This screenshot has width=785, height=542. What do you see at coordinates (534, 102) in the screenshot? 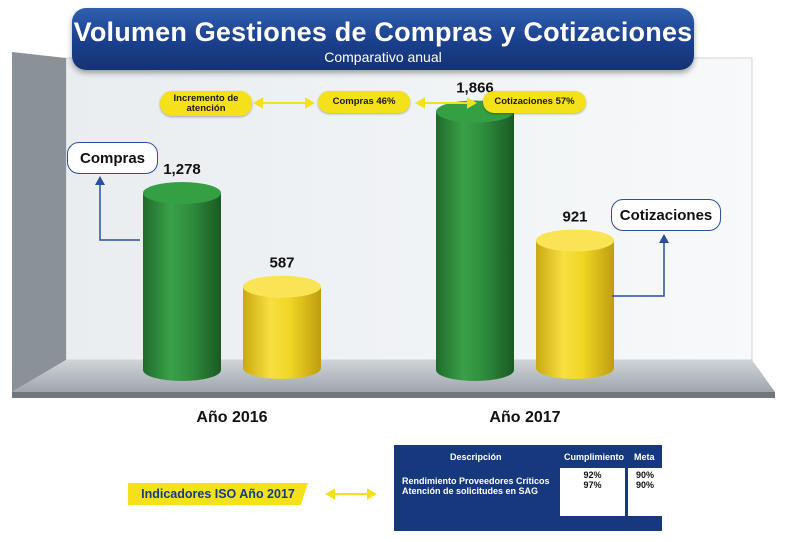
I see `pill-cotizaciones: Cotizaciones 57%` at bounding box center [534, 102].